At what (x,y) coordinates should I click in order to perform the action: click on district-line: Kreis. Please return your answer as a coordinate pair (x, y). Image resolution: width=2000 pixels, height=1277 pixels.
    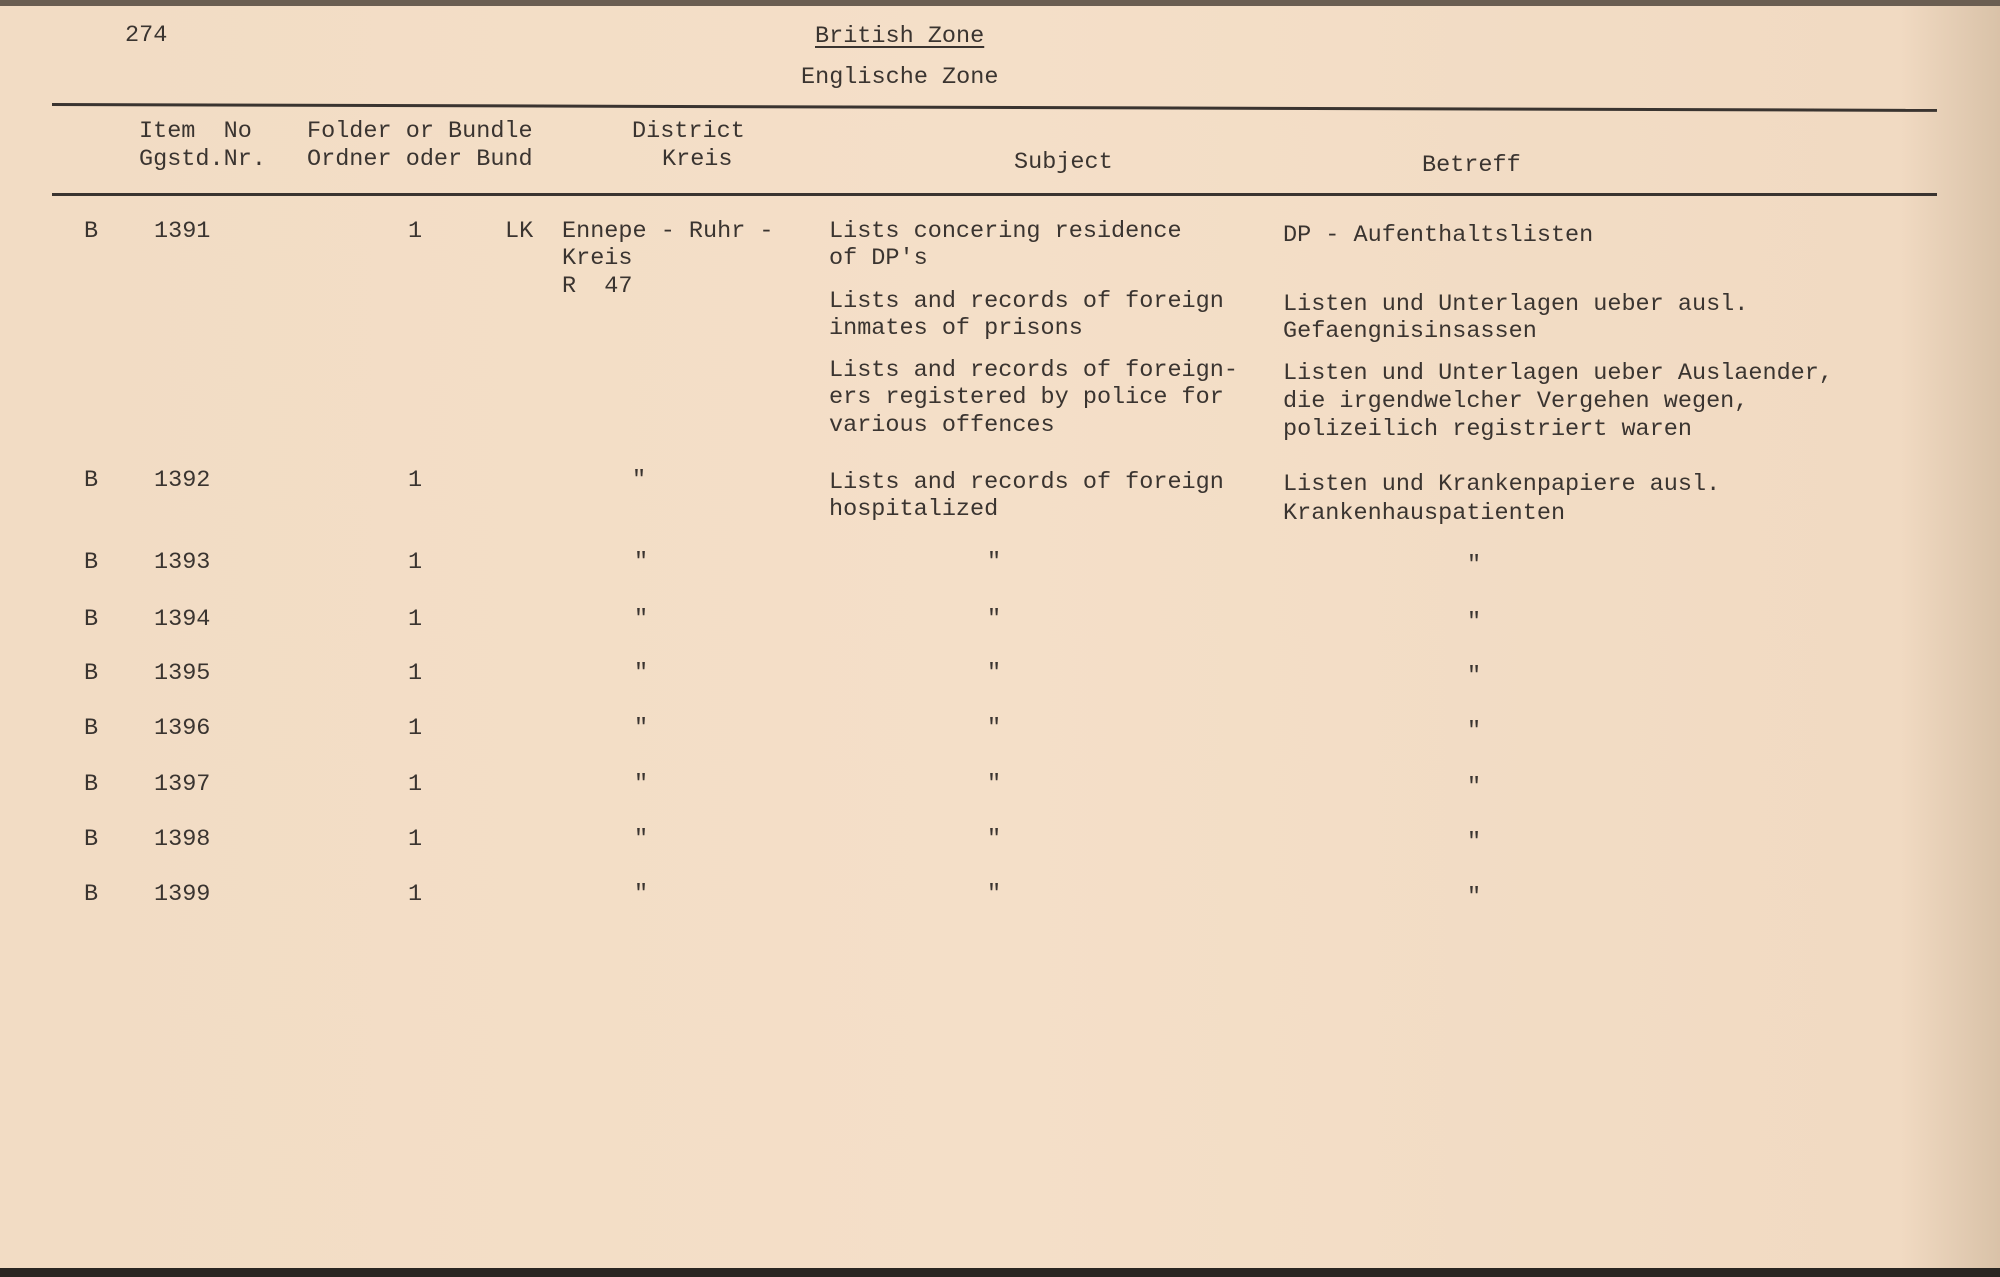
    Looking at the image, I should click on (597, 258).